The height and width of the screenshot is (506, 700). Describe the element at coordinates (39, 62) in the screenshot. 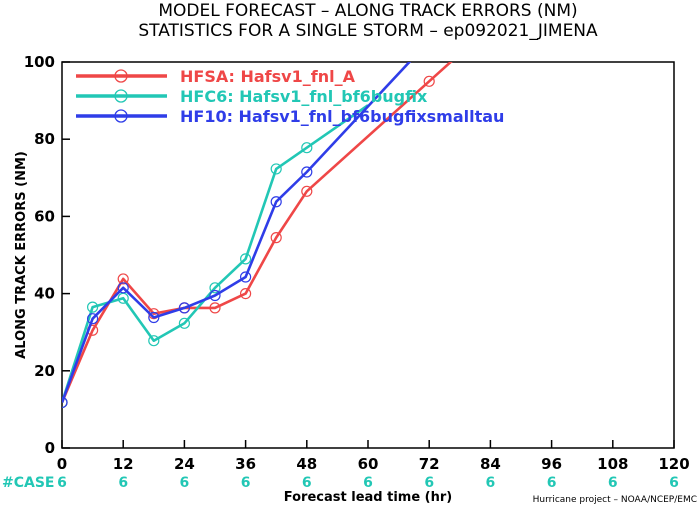

I see `y-tick-label: 100` at that location.